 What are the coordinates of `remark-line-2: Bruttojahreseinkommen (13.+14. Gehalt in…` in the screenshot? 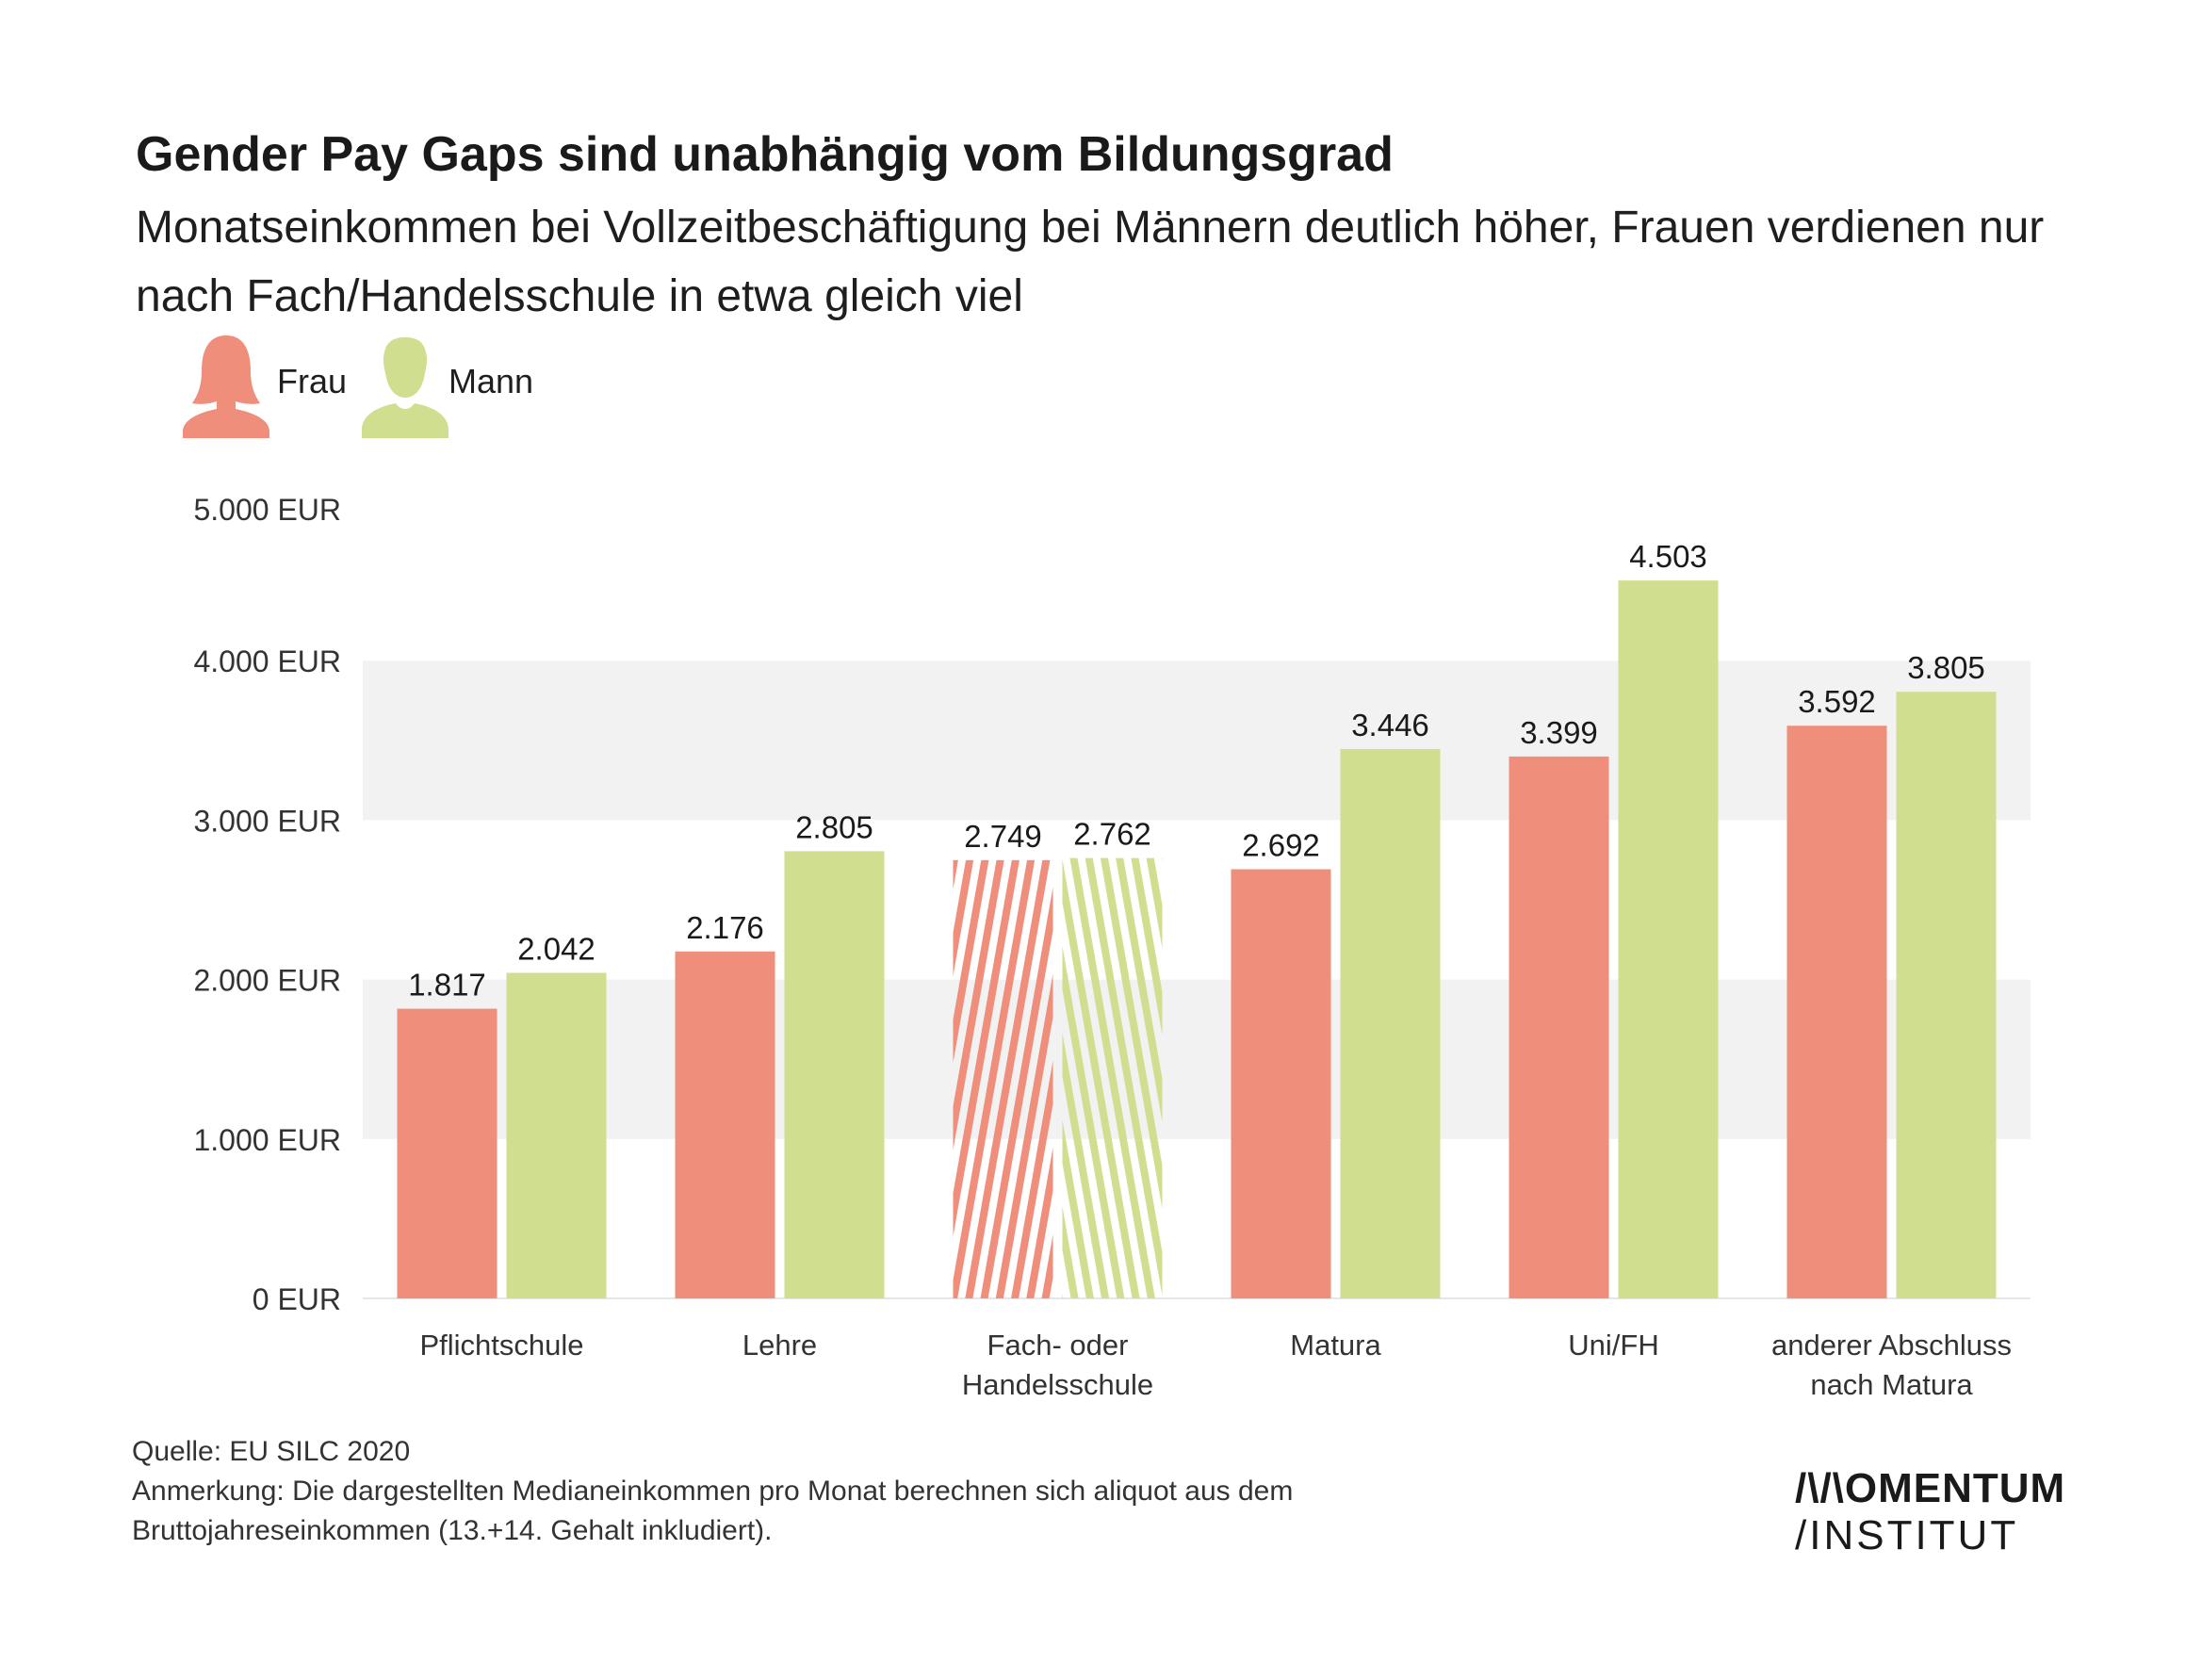 It's located at (453, 1530).